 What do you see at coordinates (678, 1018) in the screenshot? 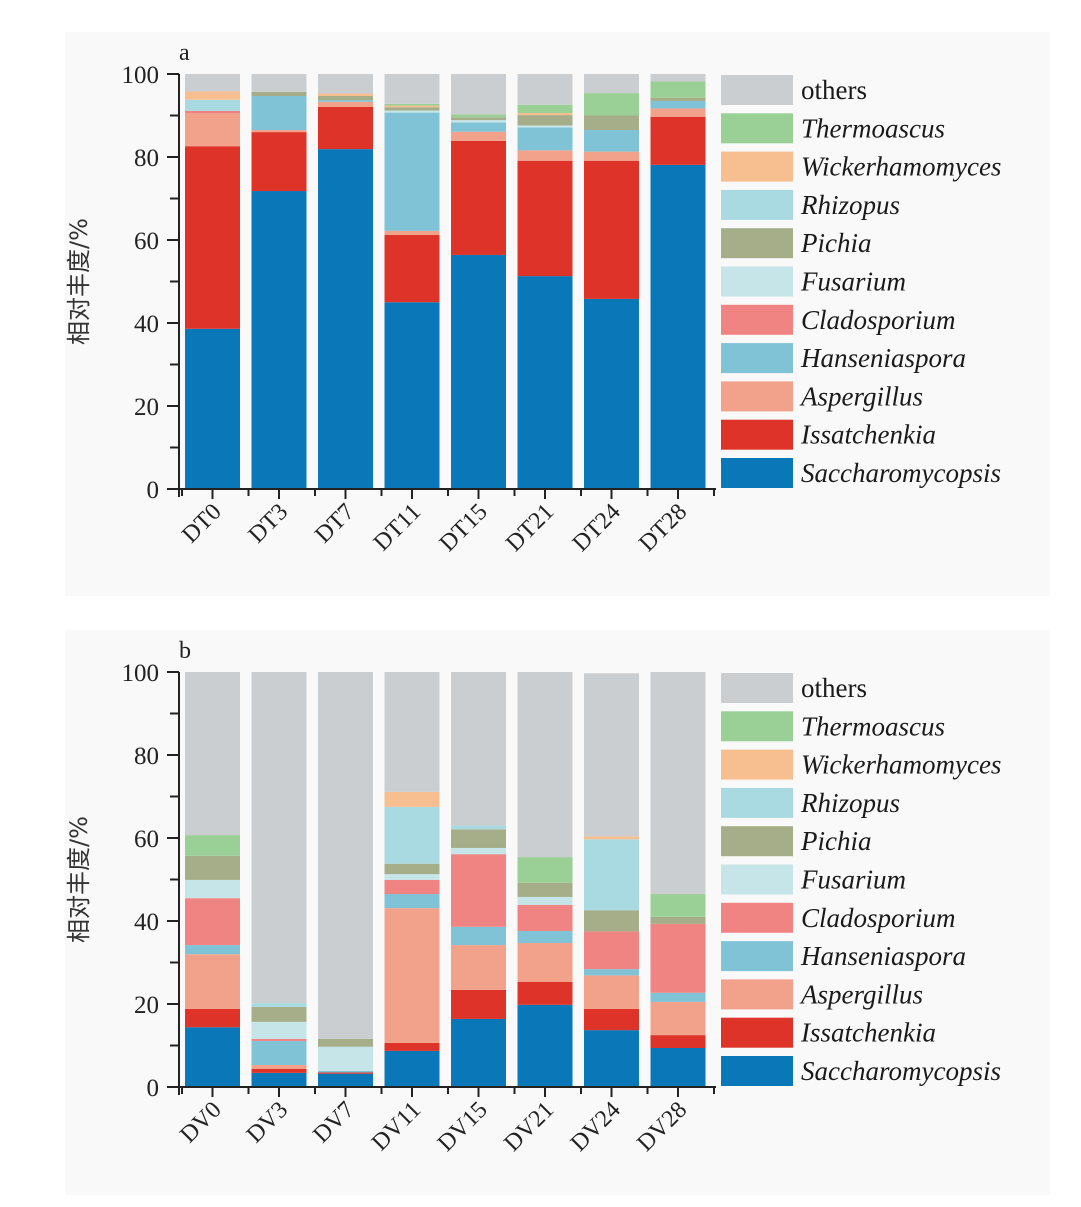
I see `bar-segment-aspergillus-dv28` at bounding box center [678, 1018].